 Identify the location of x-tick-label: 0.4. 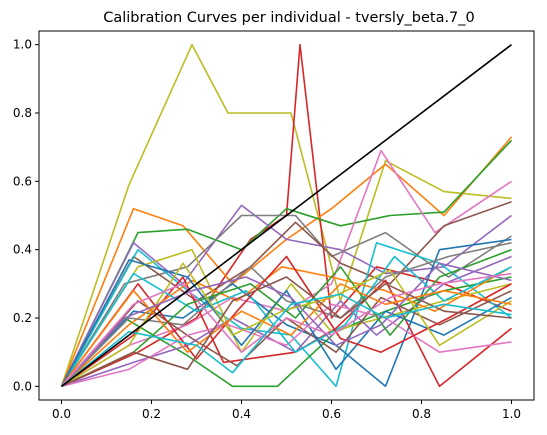
(241, 414).